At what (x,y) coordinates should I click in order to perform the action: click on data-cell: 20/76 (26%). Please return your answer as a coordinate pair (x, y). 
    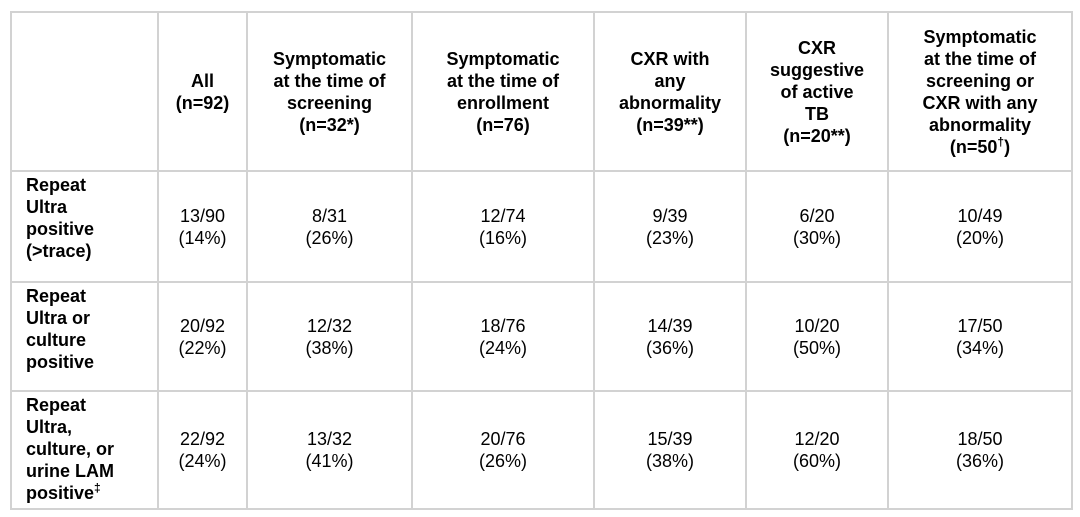
    Looking at the image, I should click on (503, 450).